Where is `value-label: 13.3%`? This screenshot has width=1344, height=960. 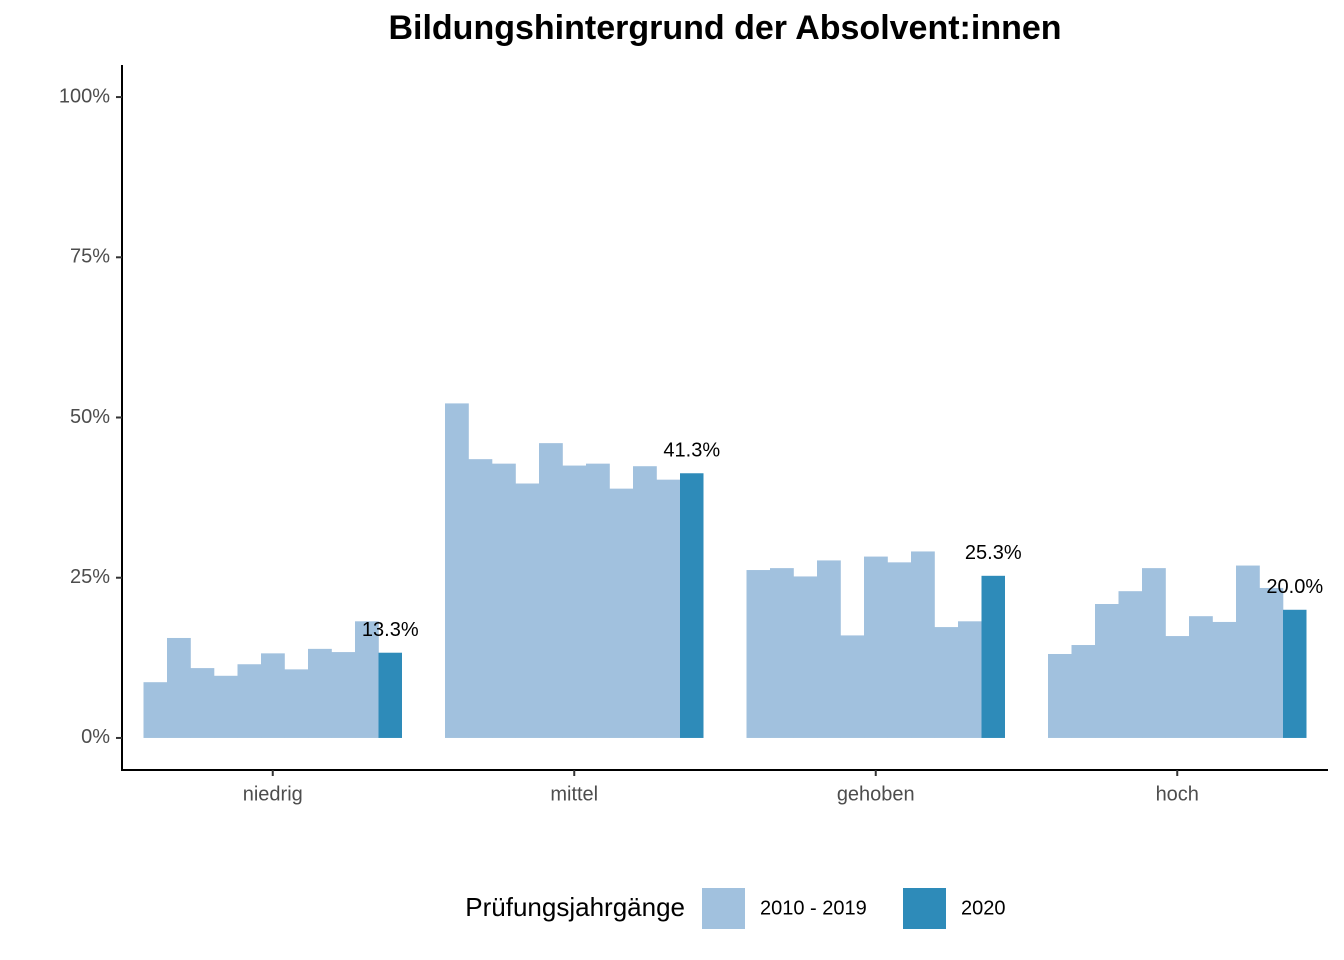 value-label: 13.3% is located at coordinates (390, 630).